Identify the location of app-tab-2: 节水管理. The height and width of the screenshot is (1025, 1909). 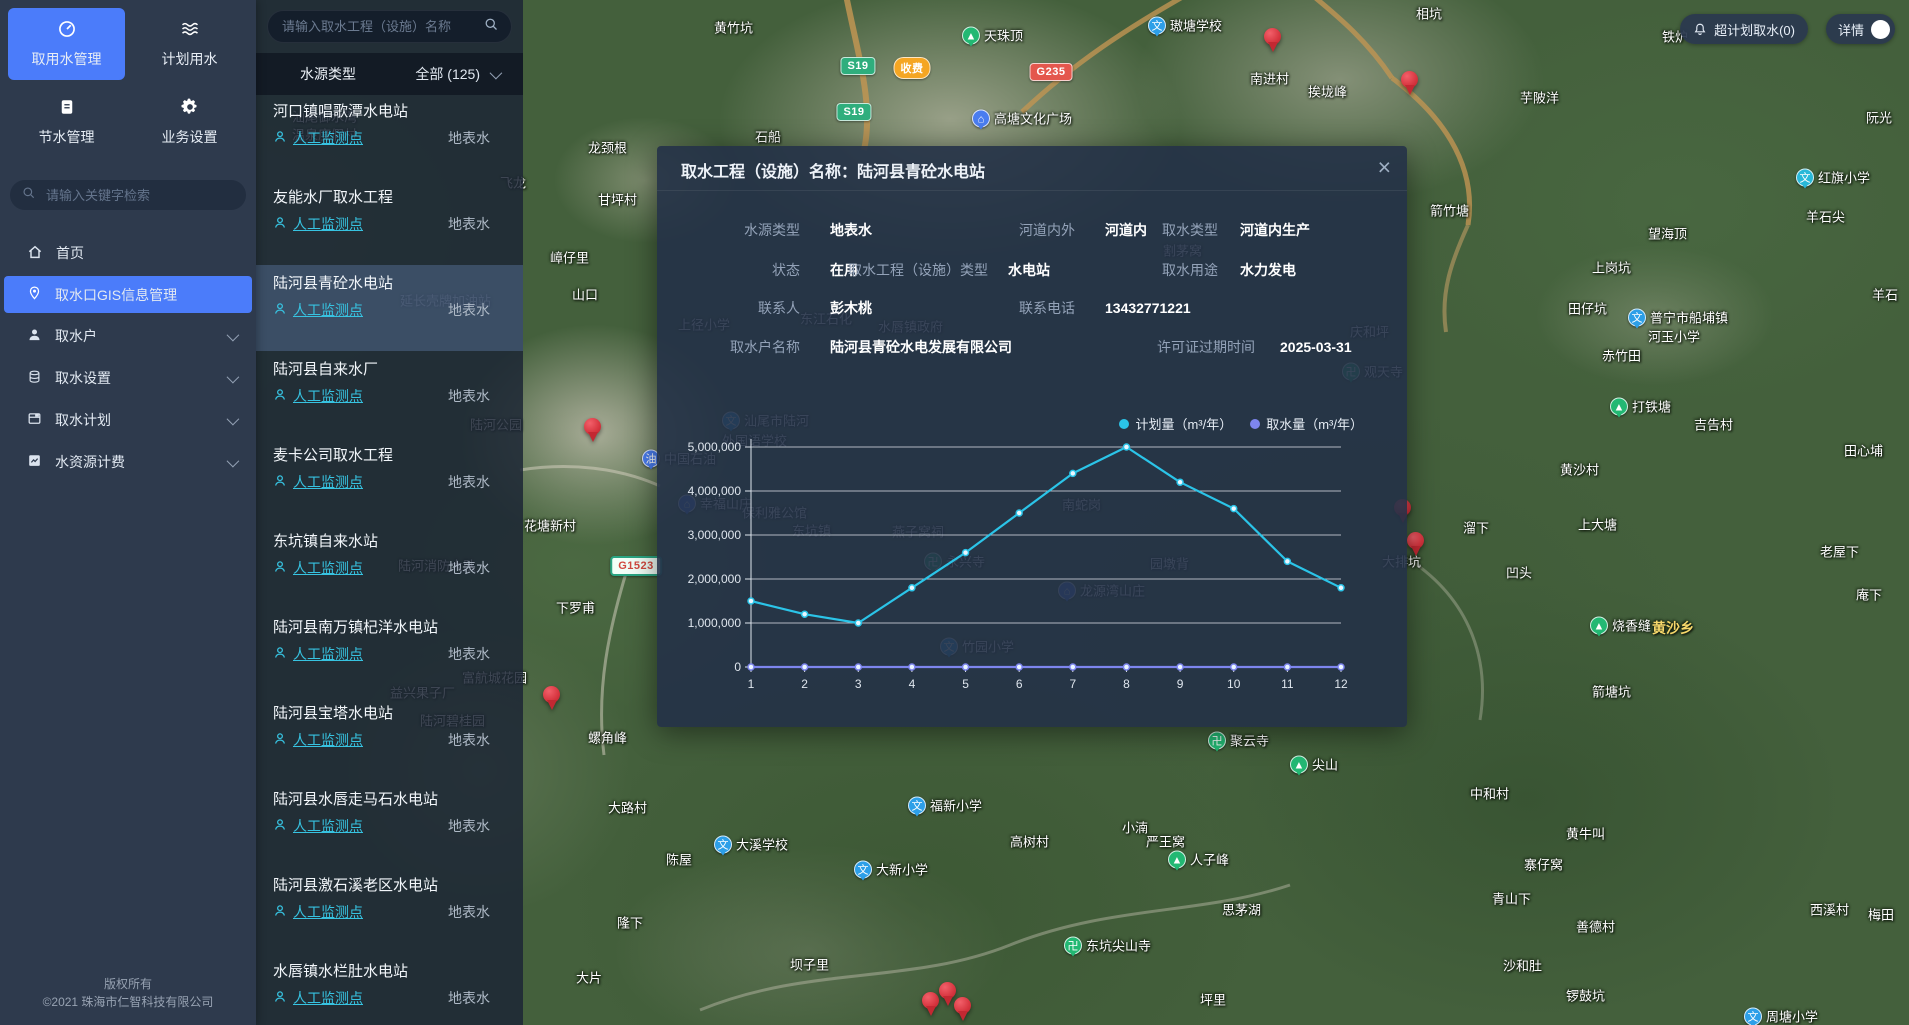
(66, 122).